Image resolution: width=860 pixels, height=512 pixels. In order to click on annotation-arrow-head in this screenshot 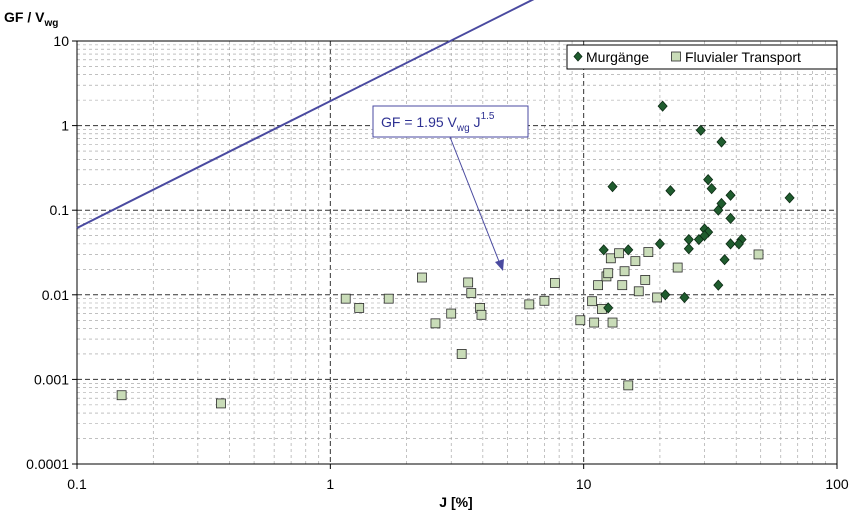, I will do `click(499, 265)`.